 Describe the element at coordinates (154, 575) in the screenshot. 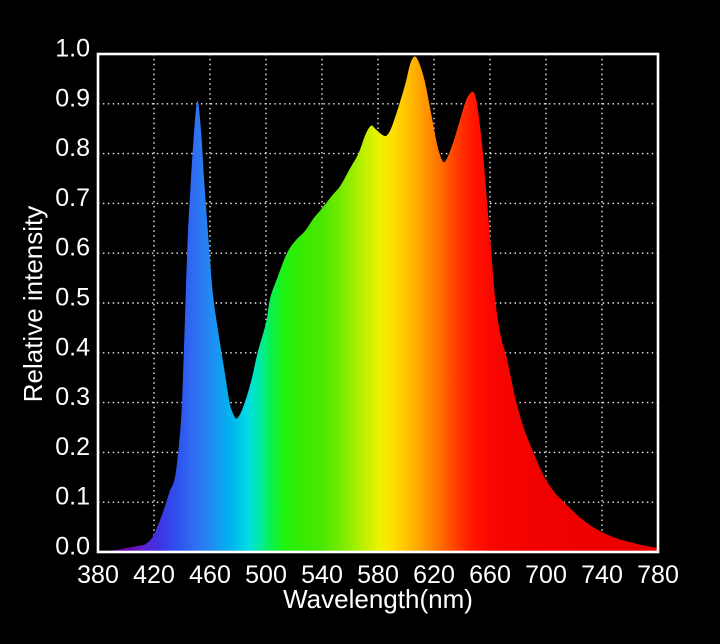

I see `x-tick-label: 420` at that location.